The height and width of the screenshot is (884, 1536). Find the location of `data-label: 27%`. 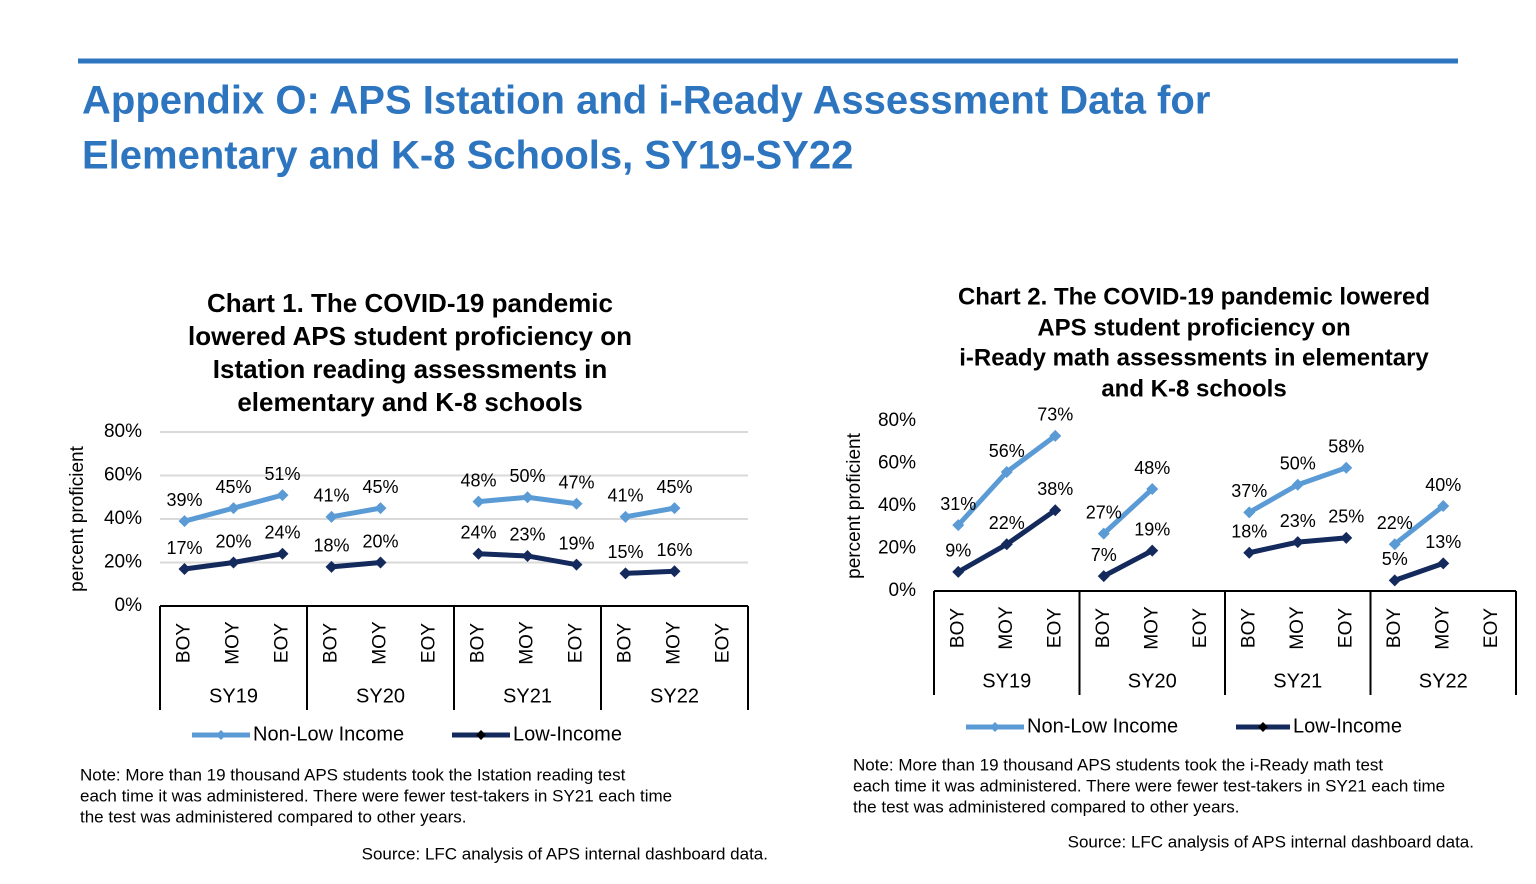

data-label: 27% is located at coordinates (1104, 512).